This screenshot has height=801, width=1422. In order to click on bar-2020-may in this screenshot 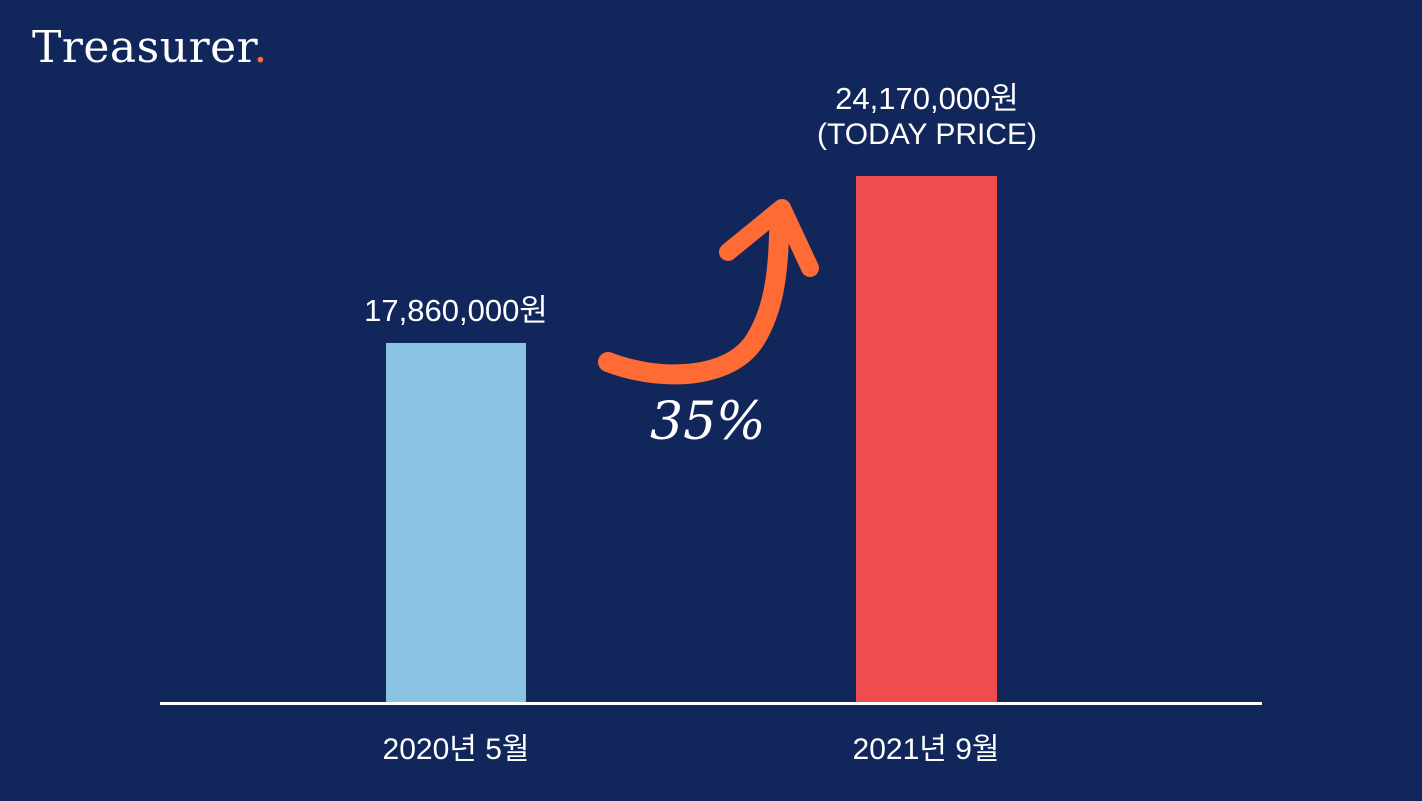, I will do `click(456, 523)`.